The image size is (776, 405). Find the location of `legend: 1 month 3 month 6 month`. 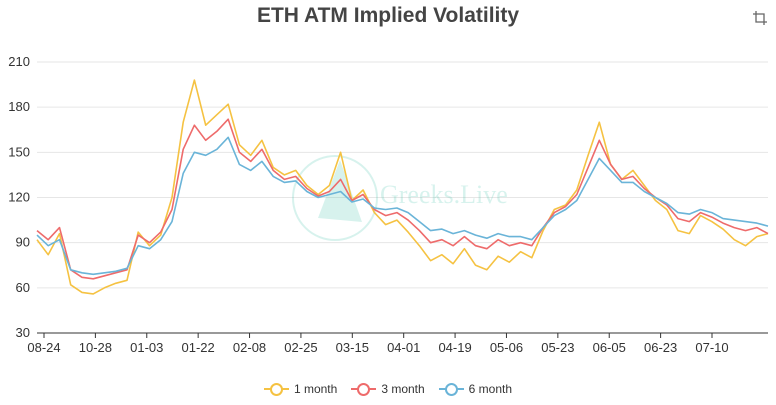

legend: 1 month 3 month 6 month is located at coordinates (388, 389).